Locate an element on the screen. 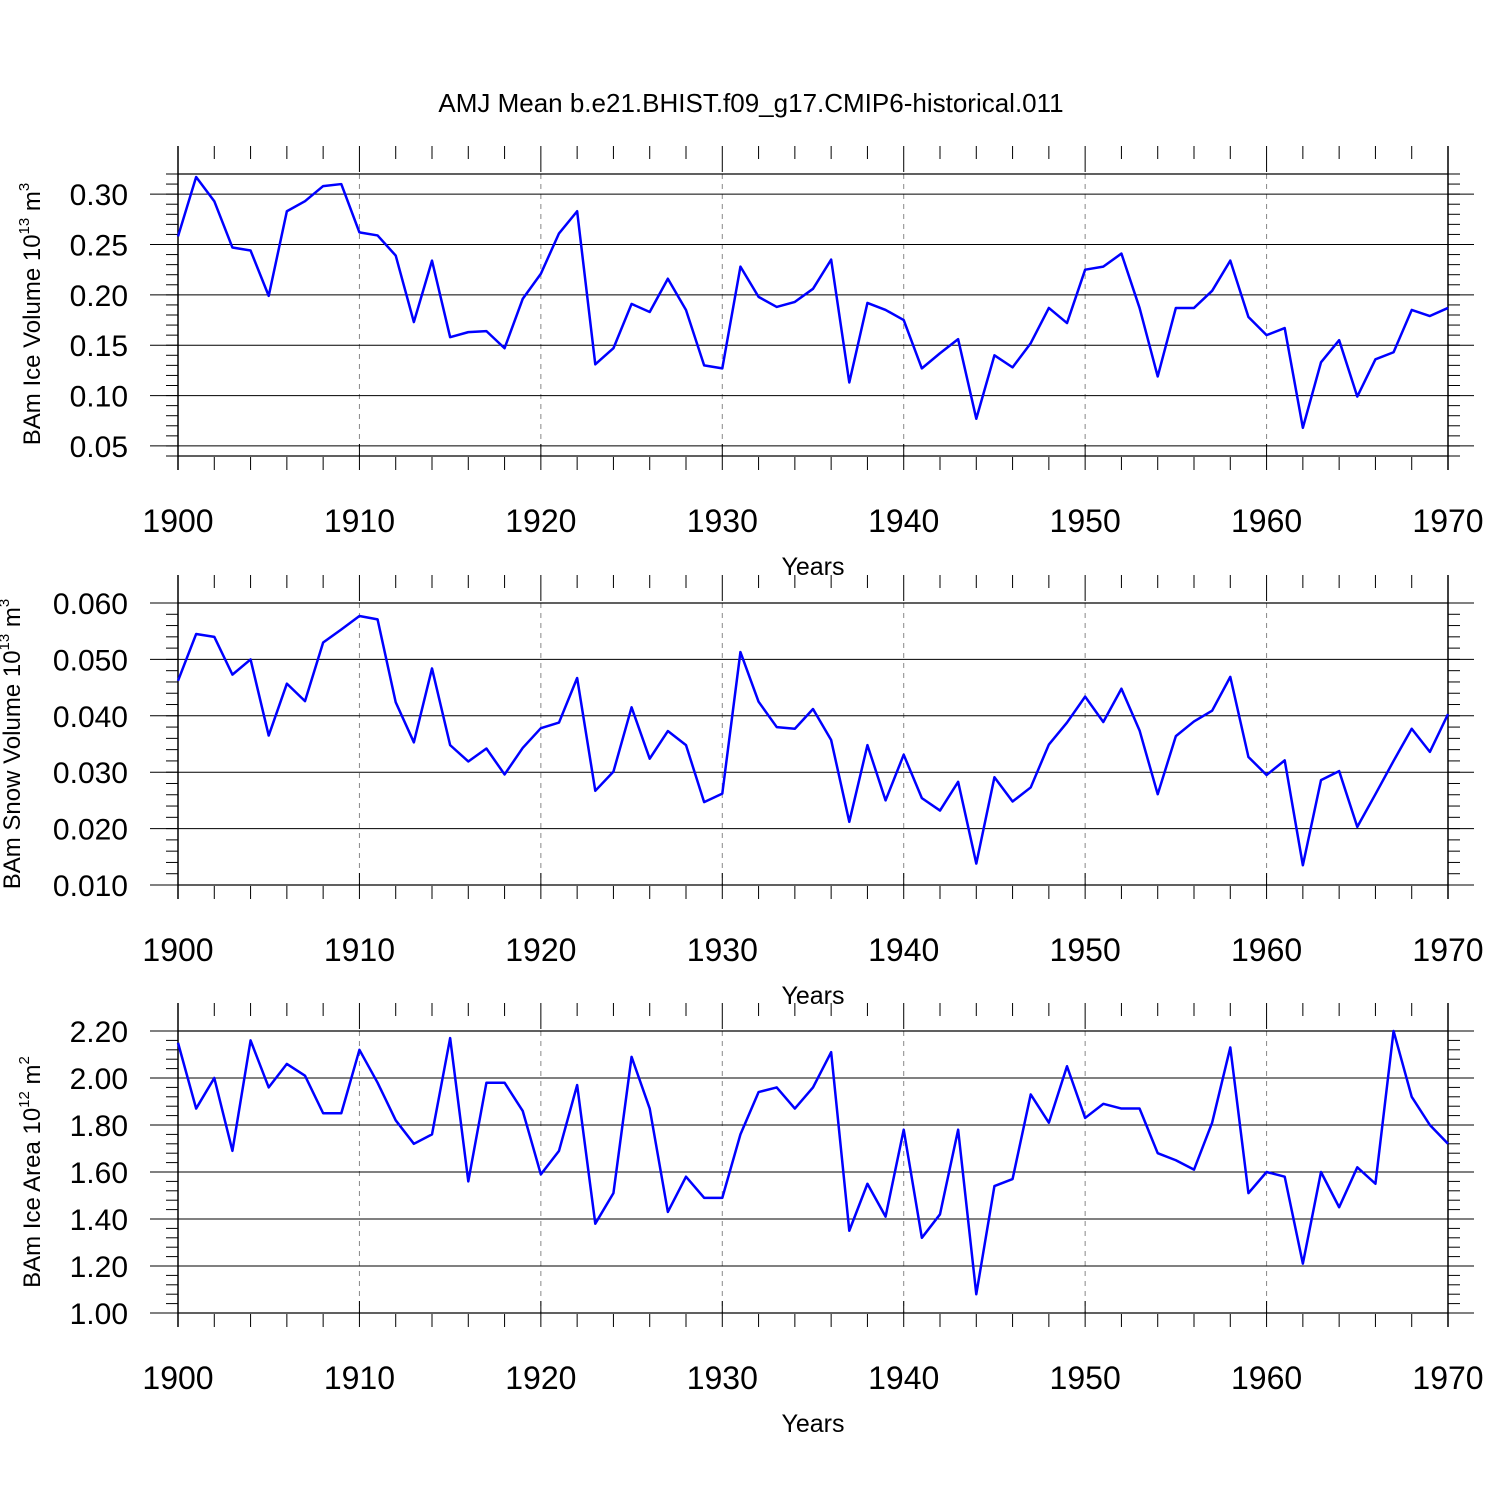  y-tick-label: 2.20 is located at coordinates (99, 1032).